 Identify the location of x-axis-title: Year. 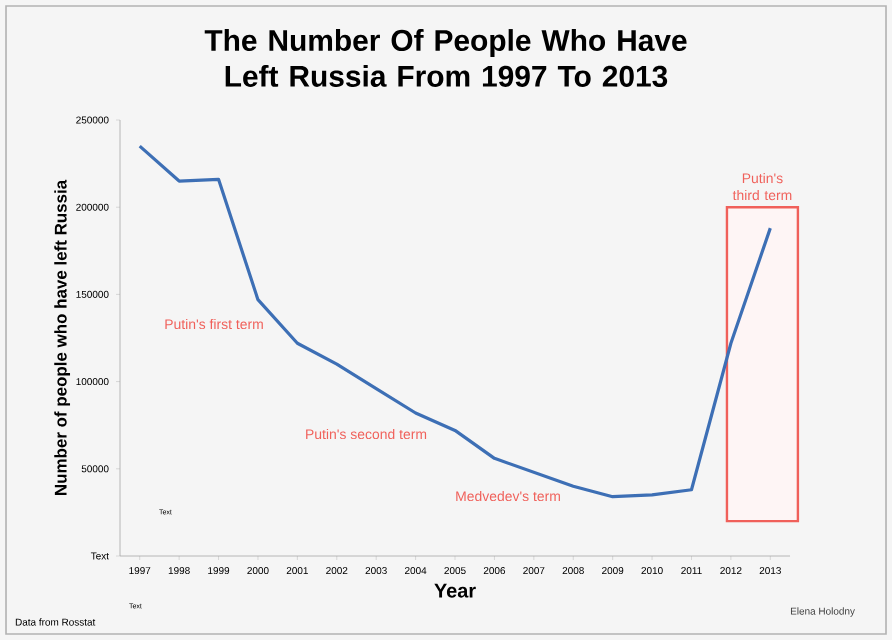
(455, 590).